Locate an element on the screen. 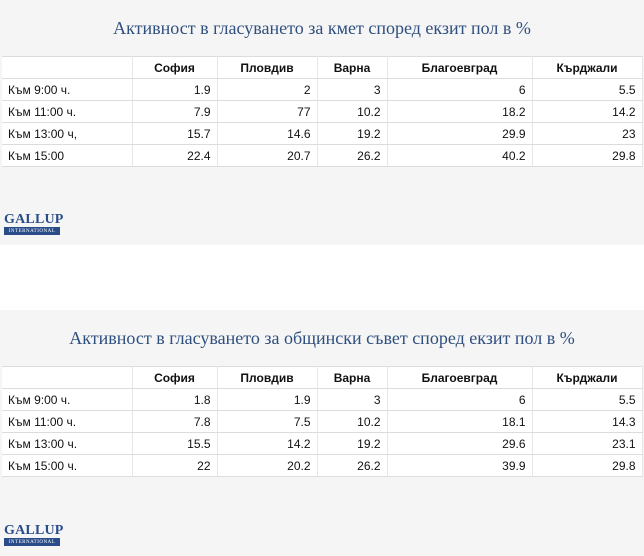 This screenshot has width=644, height=556. table-row: Към 11:00 ч. 7.9 77 10.2 18.2 14.2 is located at coordinates (322, 111).